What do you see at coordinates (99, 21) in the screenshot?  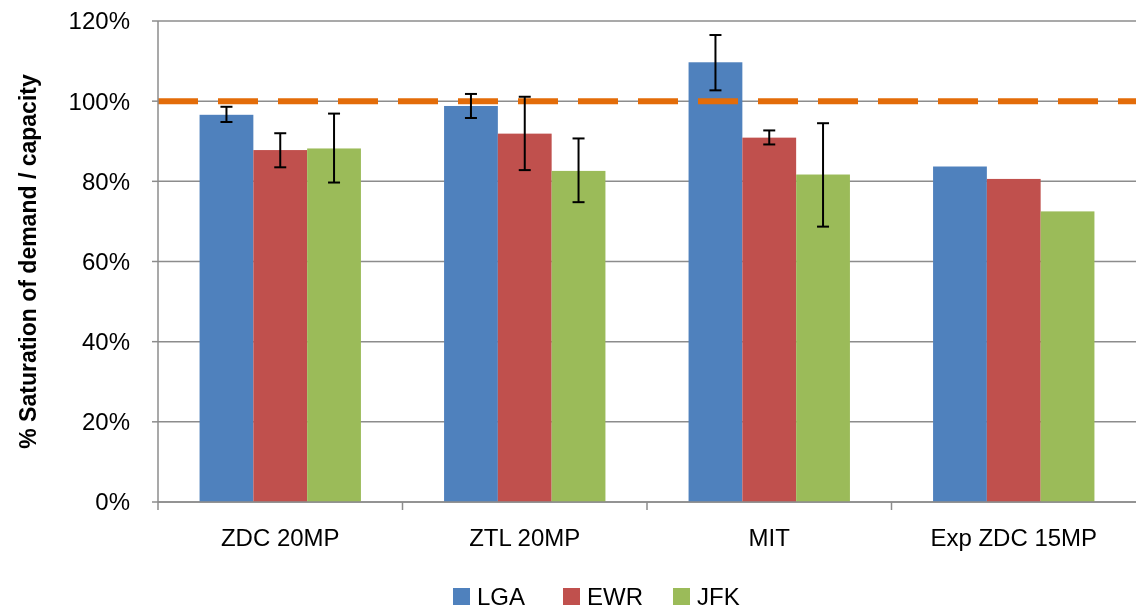 I see `y-tick-label: 120%` at bounding box center [99, 21].